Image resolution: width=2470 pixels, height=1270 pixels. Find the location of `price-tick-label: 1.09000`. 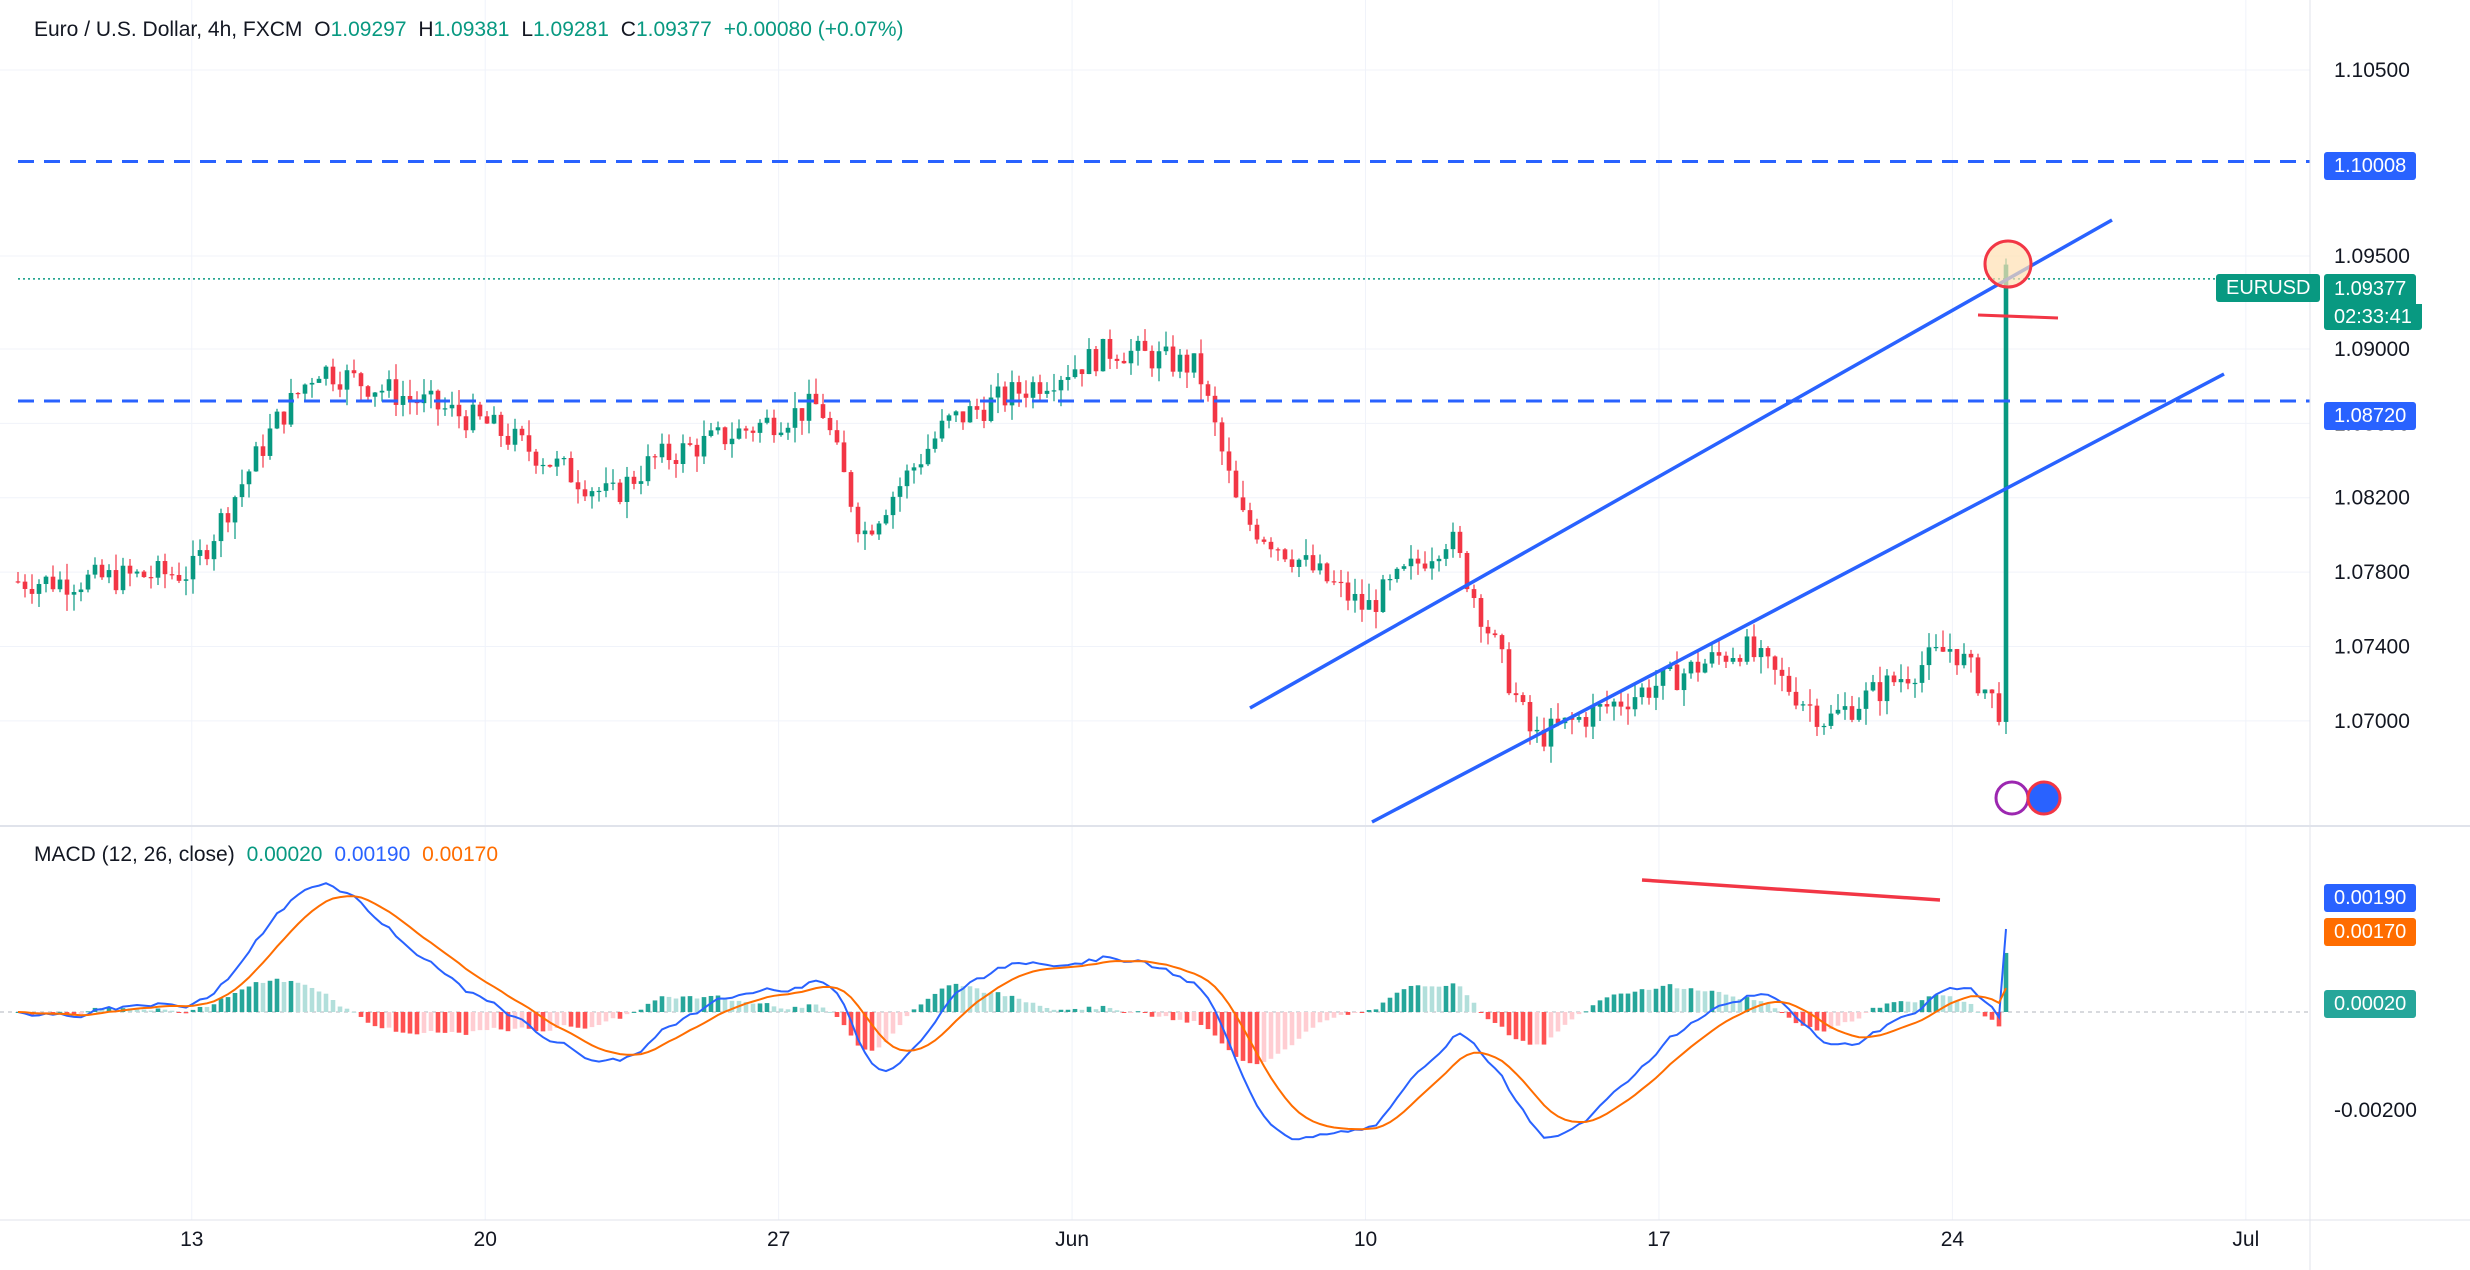

price-tick-label: 1.09000 is located at coordinates (2372, 349).